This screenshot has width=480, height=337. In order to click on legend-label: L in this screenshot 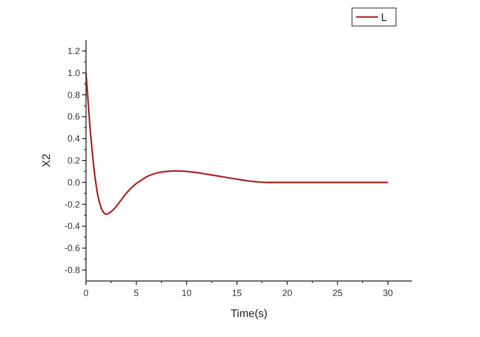, I will do `click(384, 18)`.